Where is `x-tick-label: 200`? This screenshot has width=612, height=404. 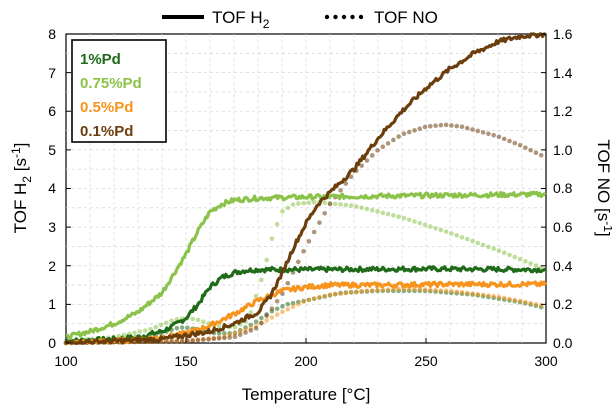 x-tick-label: 200 is located at coordinates (306, 361).